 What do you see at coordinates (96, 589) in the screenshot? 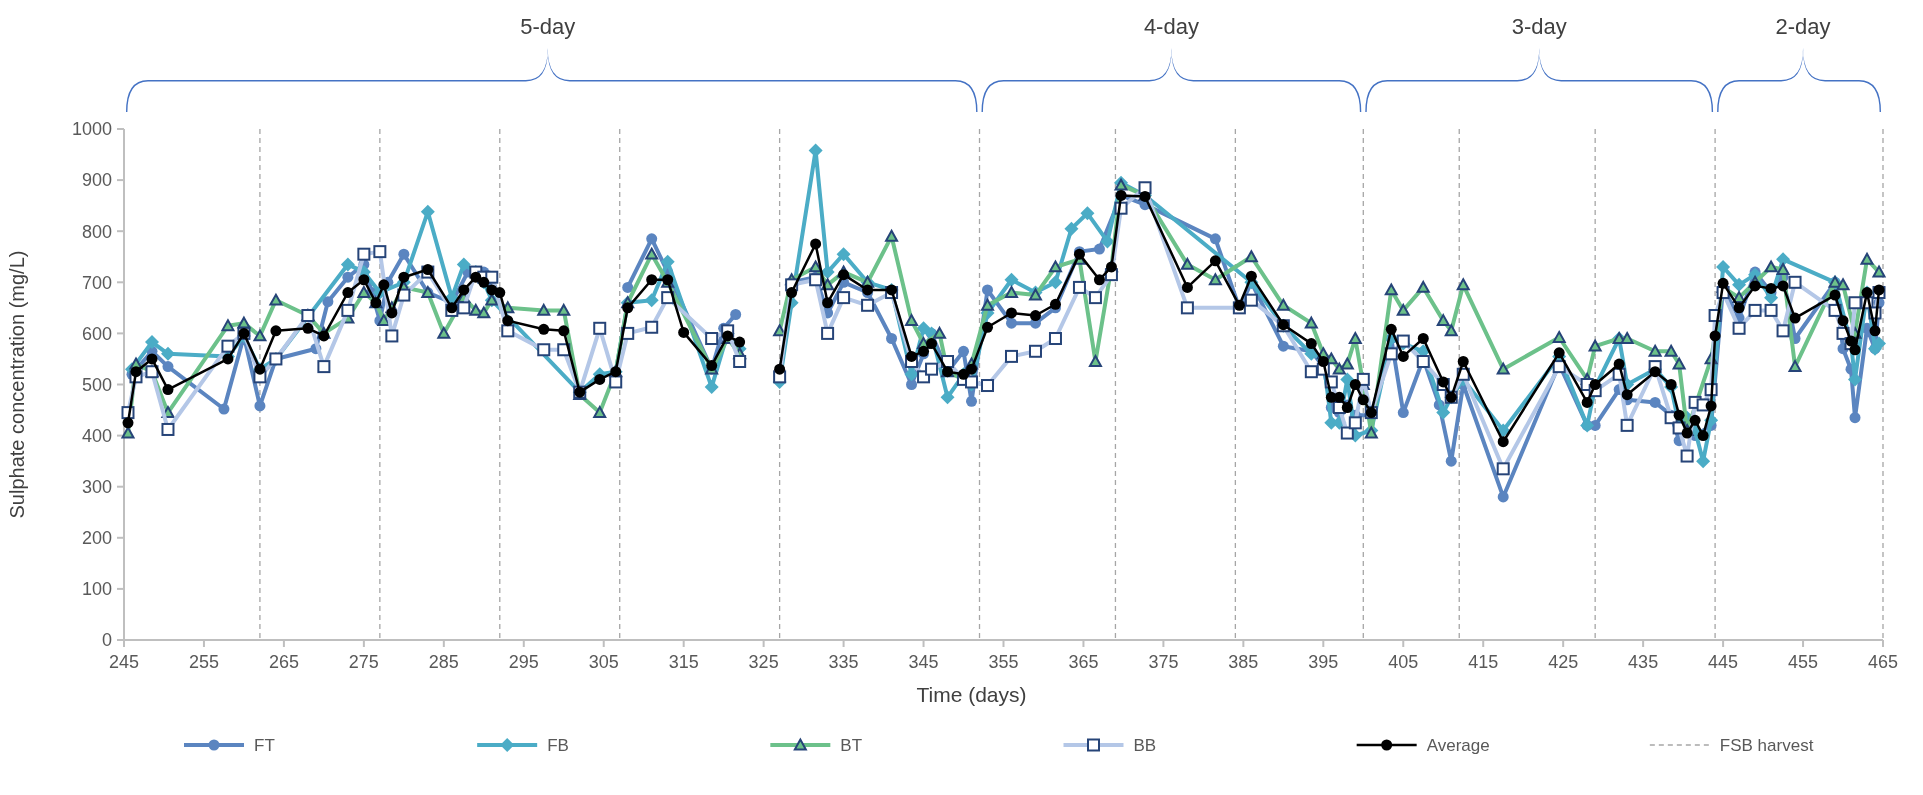
I see `y-tick-label: 100` at bounding box center [96, 589].